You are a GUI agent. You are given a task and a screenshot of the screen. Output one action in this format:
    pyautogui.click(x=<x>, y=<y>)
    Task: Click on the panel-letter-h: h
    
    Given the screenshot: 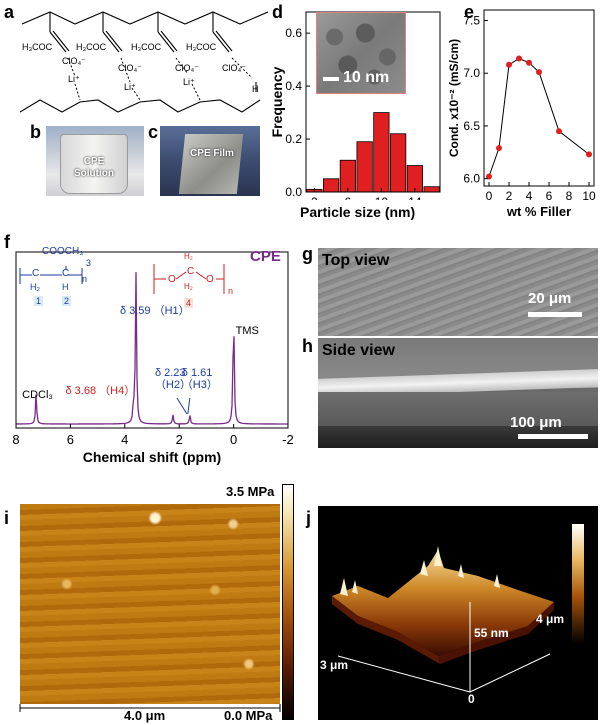 What is the action you would take?
    pyautogui.click(x=307, y=346)
    